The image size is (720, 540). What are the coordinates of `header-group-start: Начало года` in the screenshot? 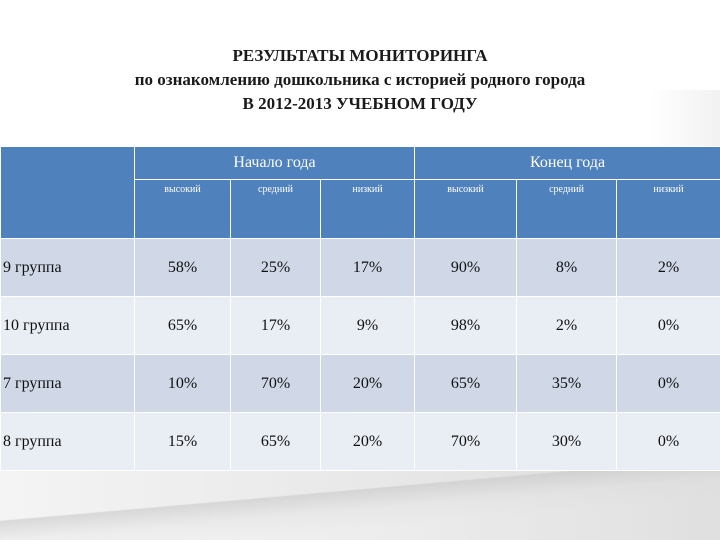 It's located at (274, 163).